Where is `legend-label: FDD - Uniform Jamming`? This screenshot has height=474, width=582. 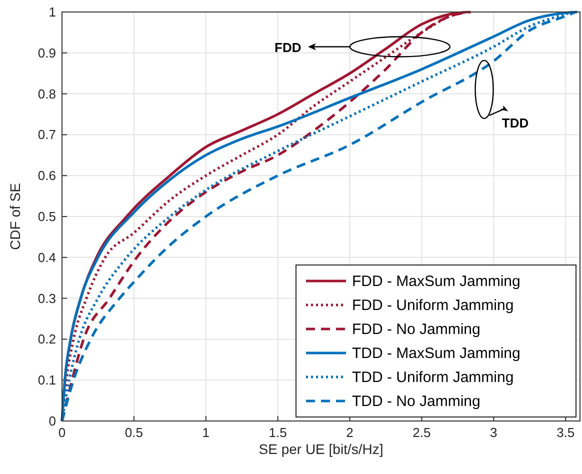
legend-label: FDD - Uniform Jamming is located at coordinates (433, 305).